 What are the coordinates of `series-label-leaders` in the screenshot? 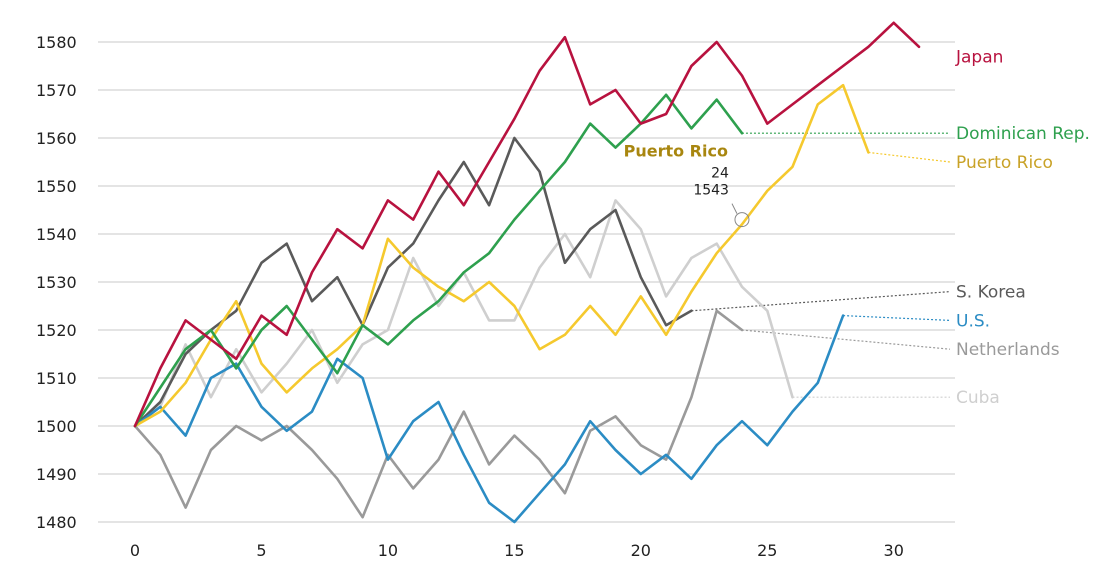 It's located at (821, 265).